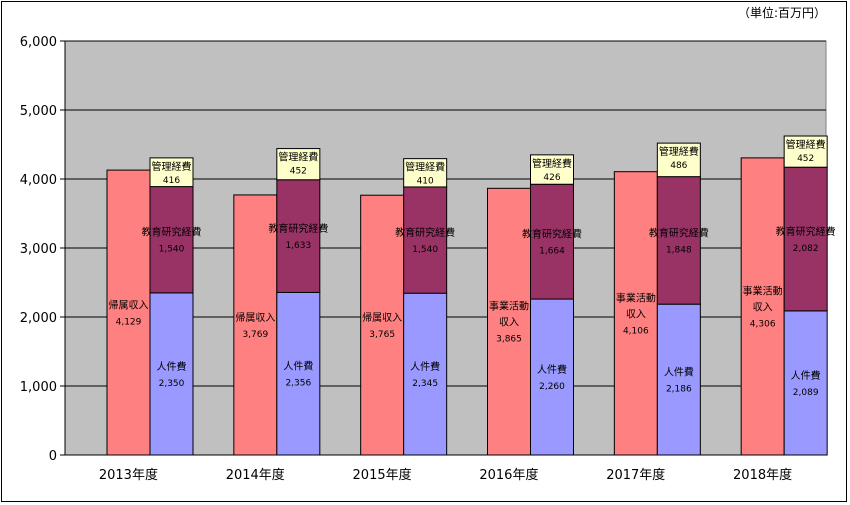 The height and width of the screenshot is (505, 850). I want to click on income-value-label: 4,106, so click(636, 331).